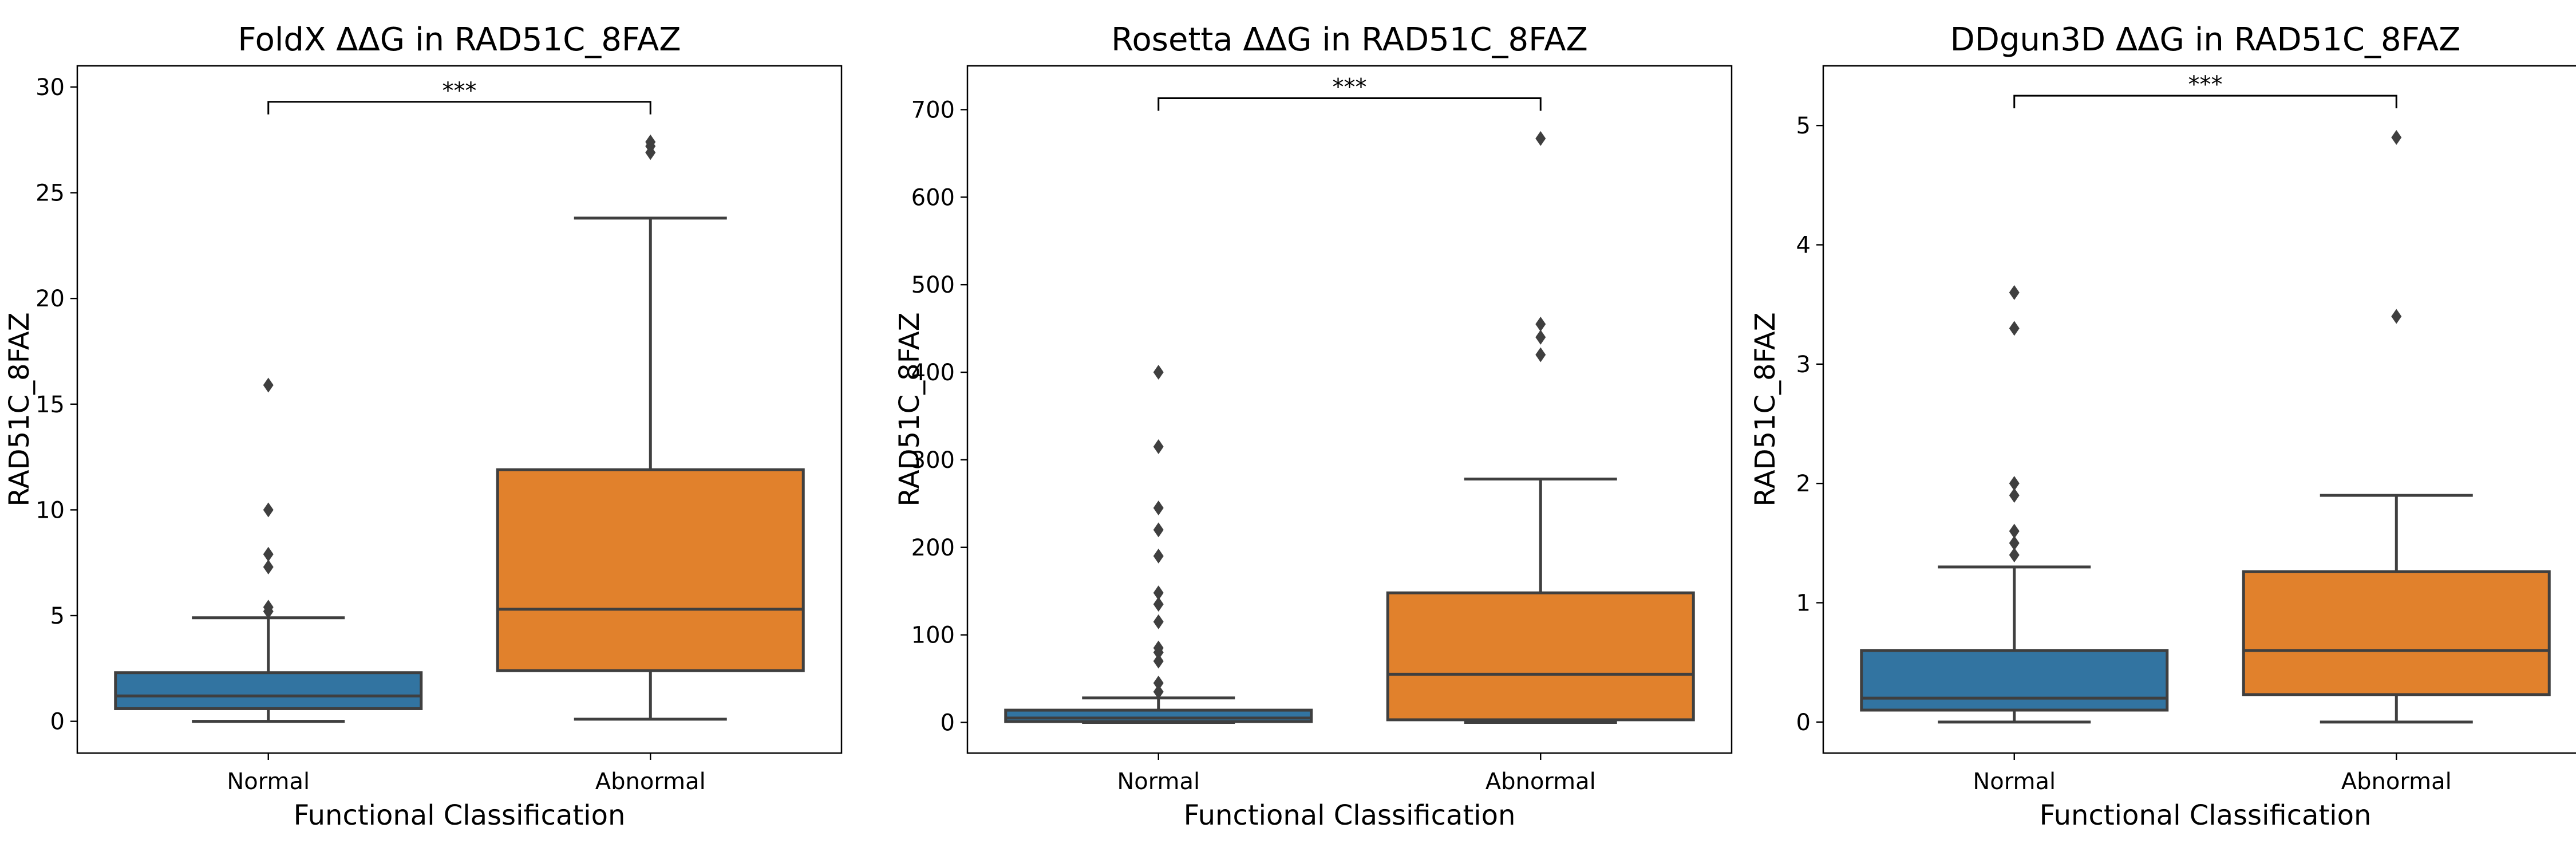 The width and height of the screenshot is (2576, 859). What do you see at coordinates (2205, 39) in the screenshot?
I see `panel-title: DDgun3D ΔΔG in RAD51C_8FAZ` at bounding box center [2205, 39].